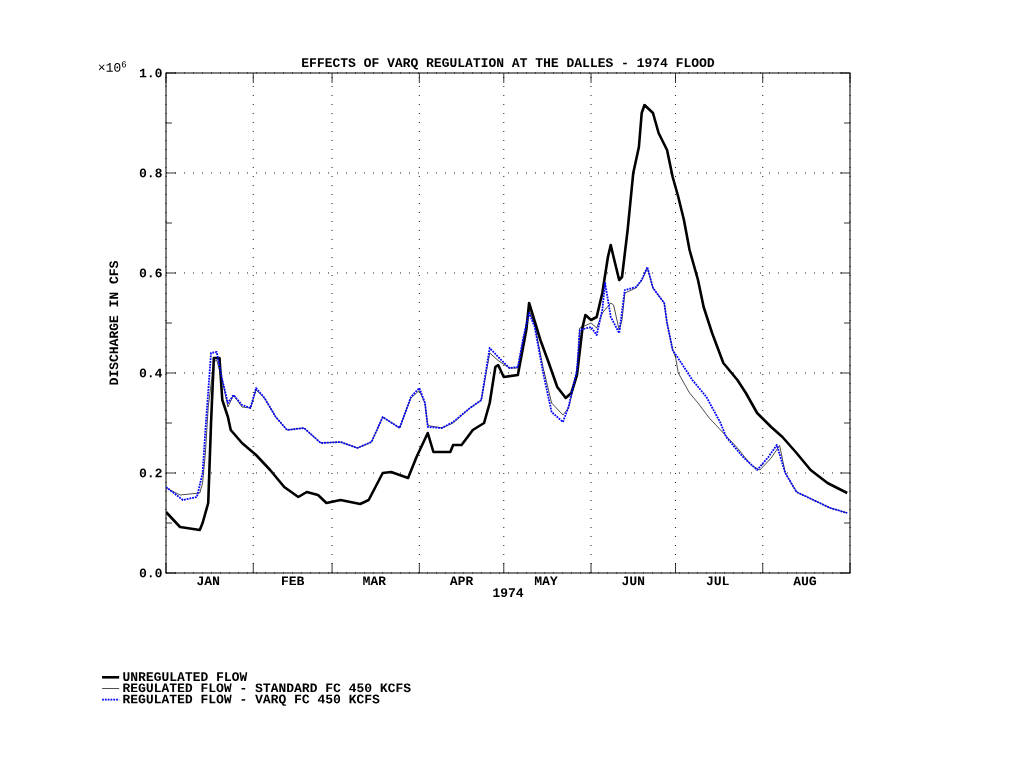 Image resolution: width=1010 pixels, height=764 pixels. Describe the element at coordinates (150, 573) in the screenshot. I see `y-tick-label: 0.0` at that location.